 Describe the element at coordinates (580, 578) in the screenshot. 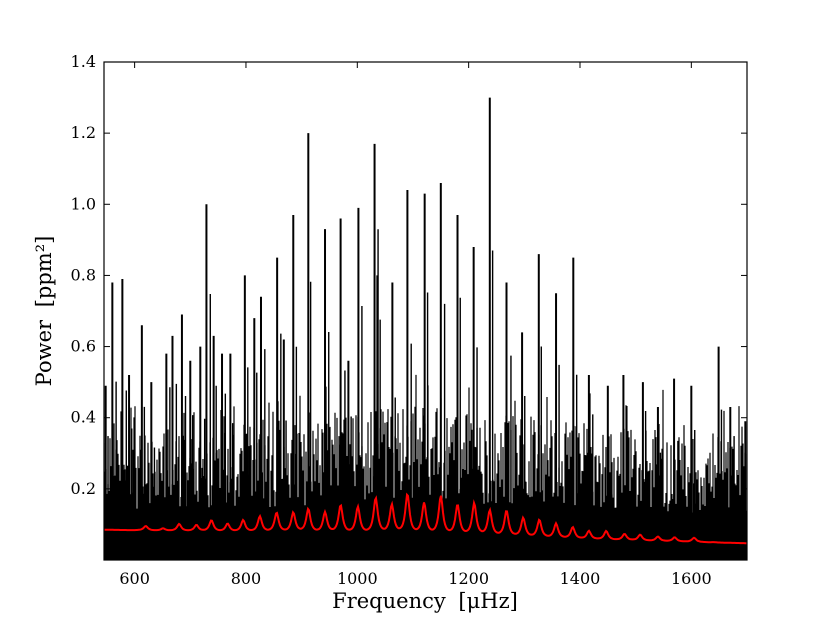

I see `x-tick-label: 1400` at that location.